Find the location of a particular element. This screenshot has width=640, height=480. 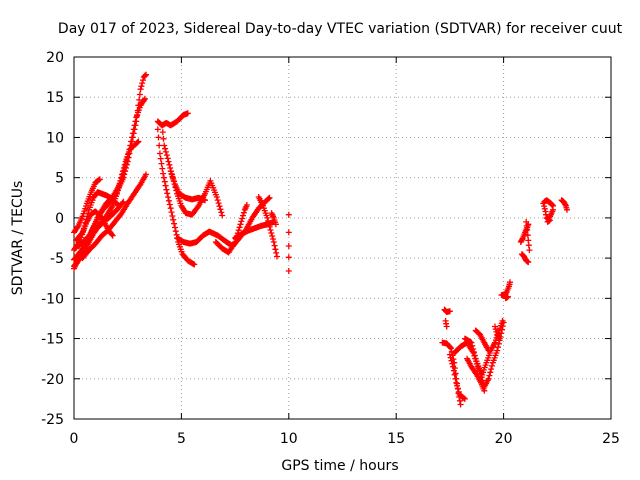

series-tr8 is located at coordinates (94, 226).